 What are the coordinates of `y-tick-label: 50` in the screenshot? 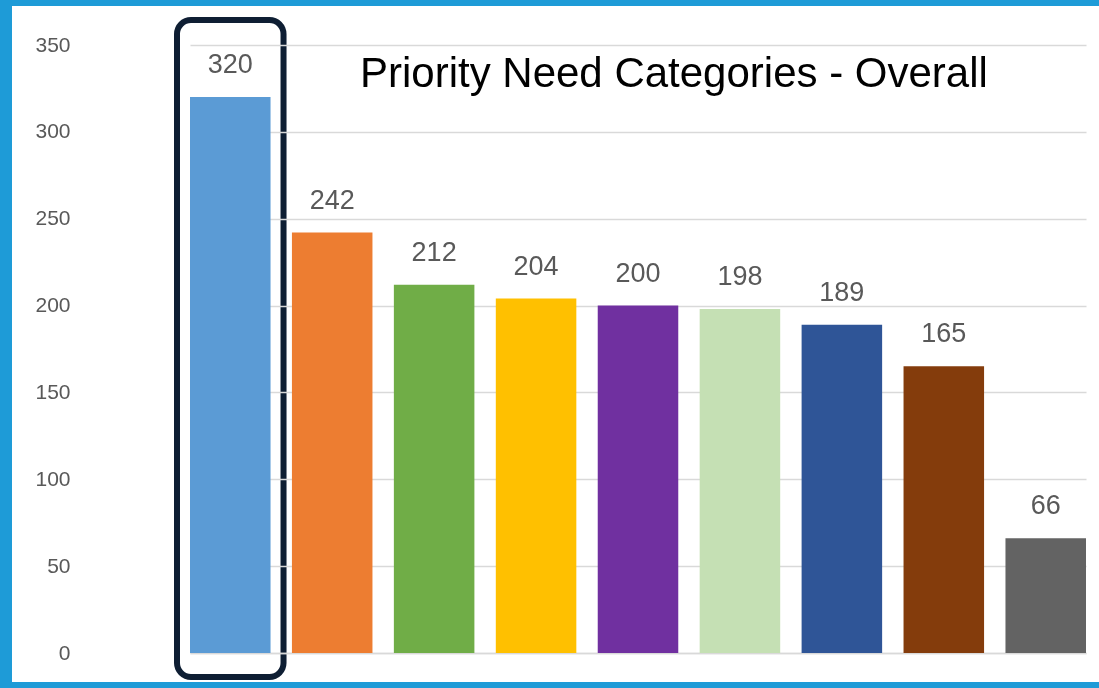 It's located at (59, 565).